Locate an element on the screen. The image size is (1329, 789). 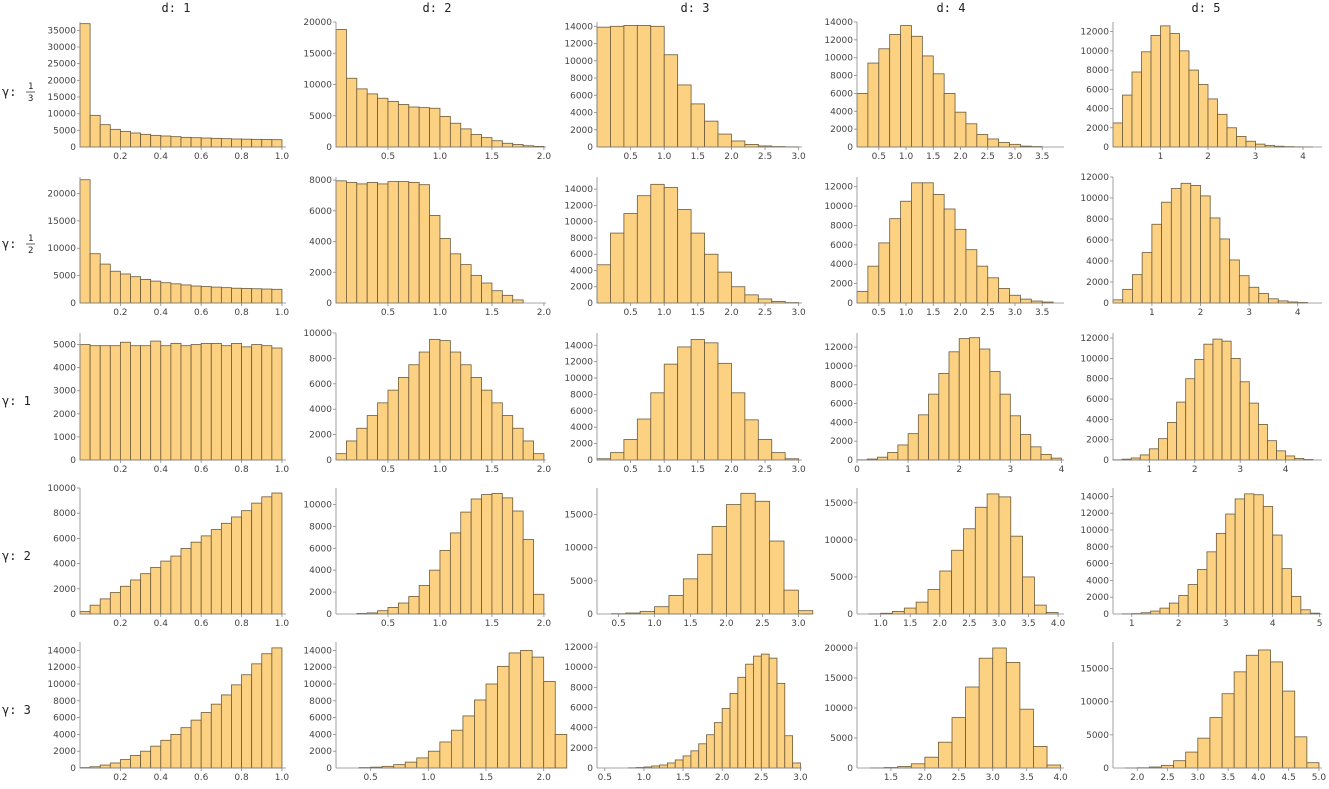
x-tick-label: 3.5 is located at coordinates (1027, 778).